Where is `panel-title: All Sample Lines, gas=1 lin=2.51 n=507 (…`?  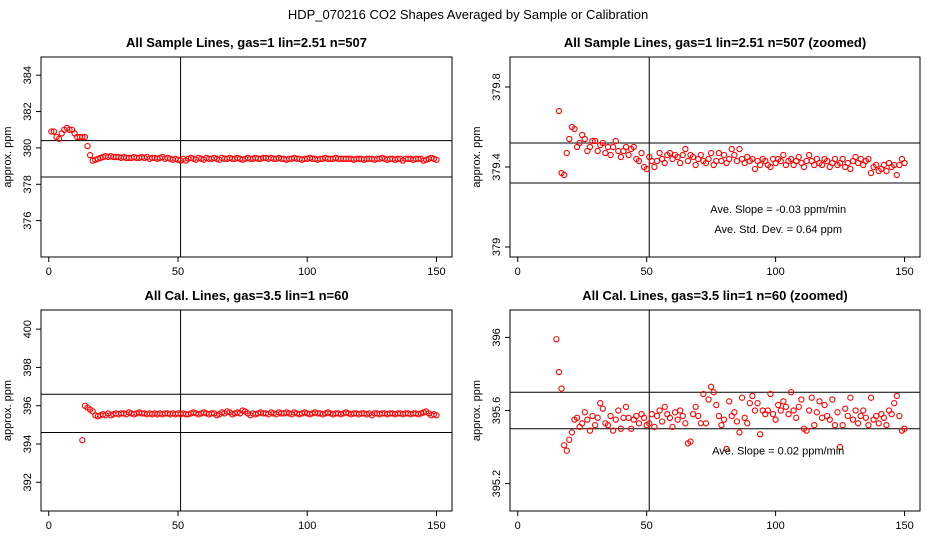
panel-title: All Sample Lines, gas=1 lin=2.51 n=507 (… is located at coordinates (715, 42).